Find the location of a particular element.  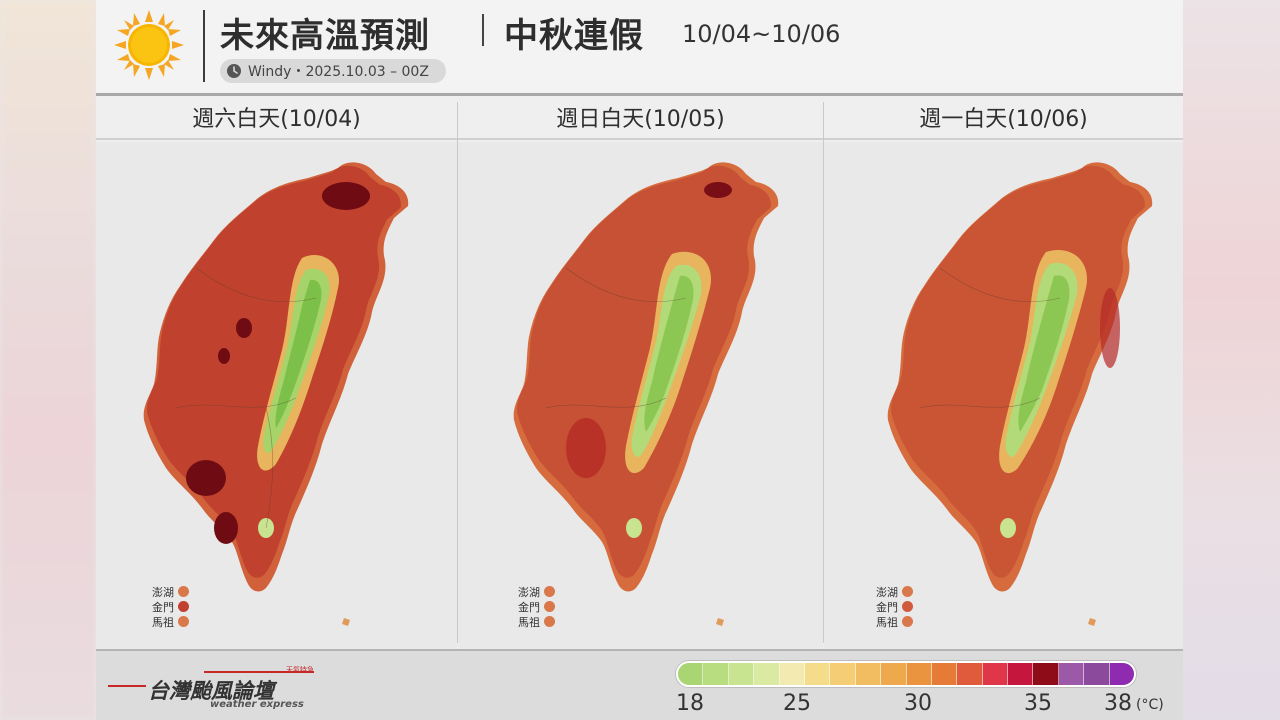

background-blur-left is located at coordinates (48, 360).